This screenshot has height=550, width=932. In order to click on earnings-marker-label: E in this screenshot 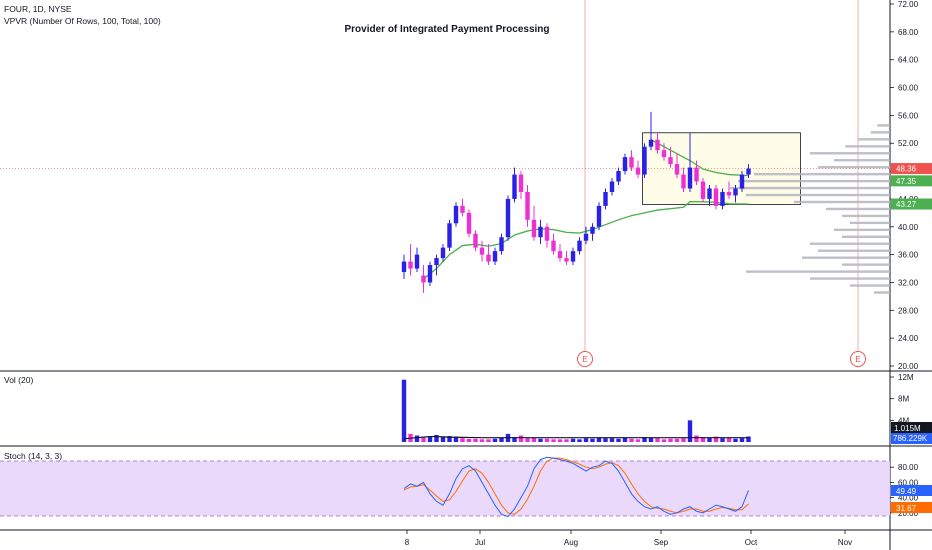, I will do `click(584, 359)`.